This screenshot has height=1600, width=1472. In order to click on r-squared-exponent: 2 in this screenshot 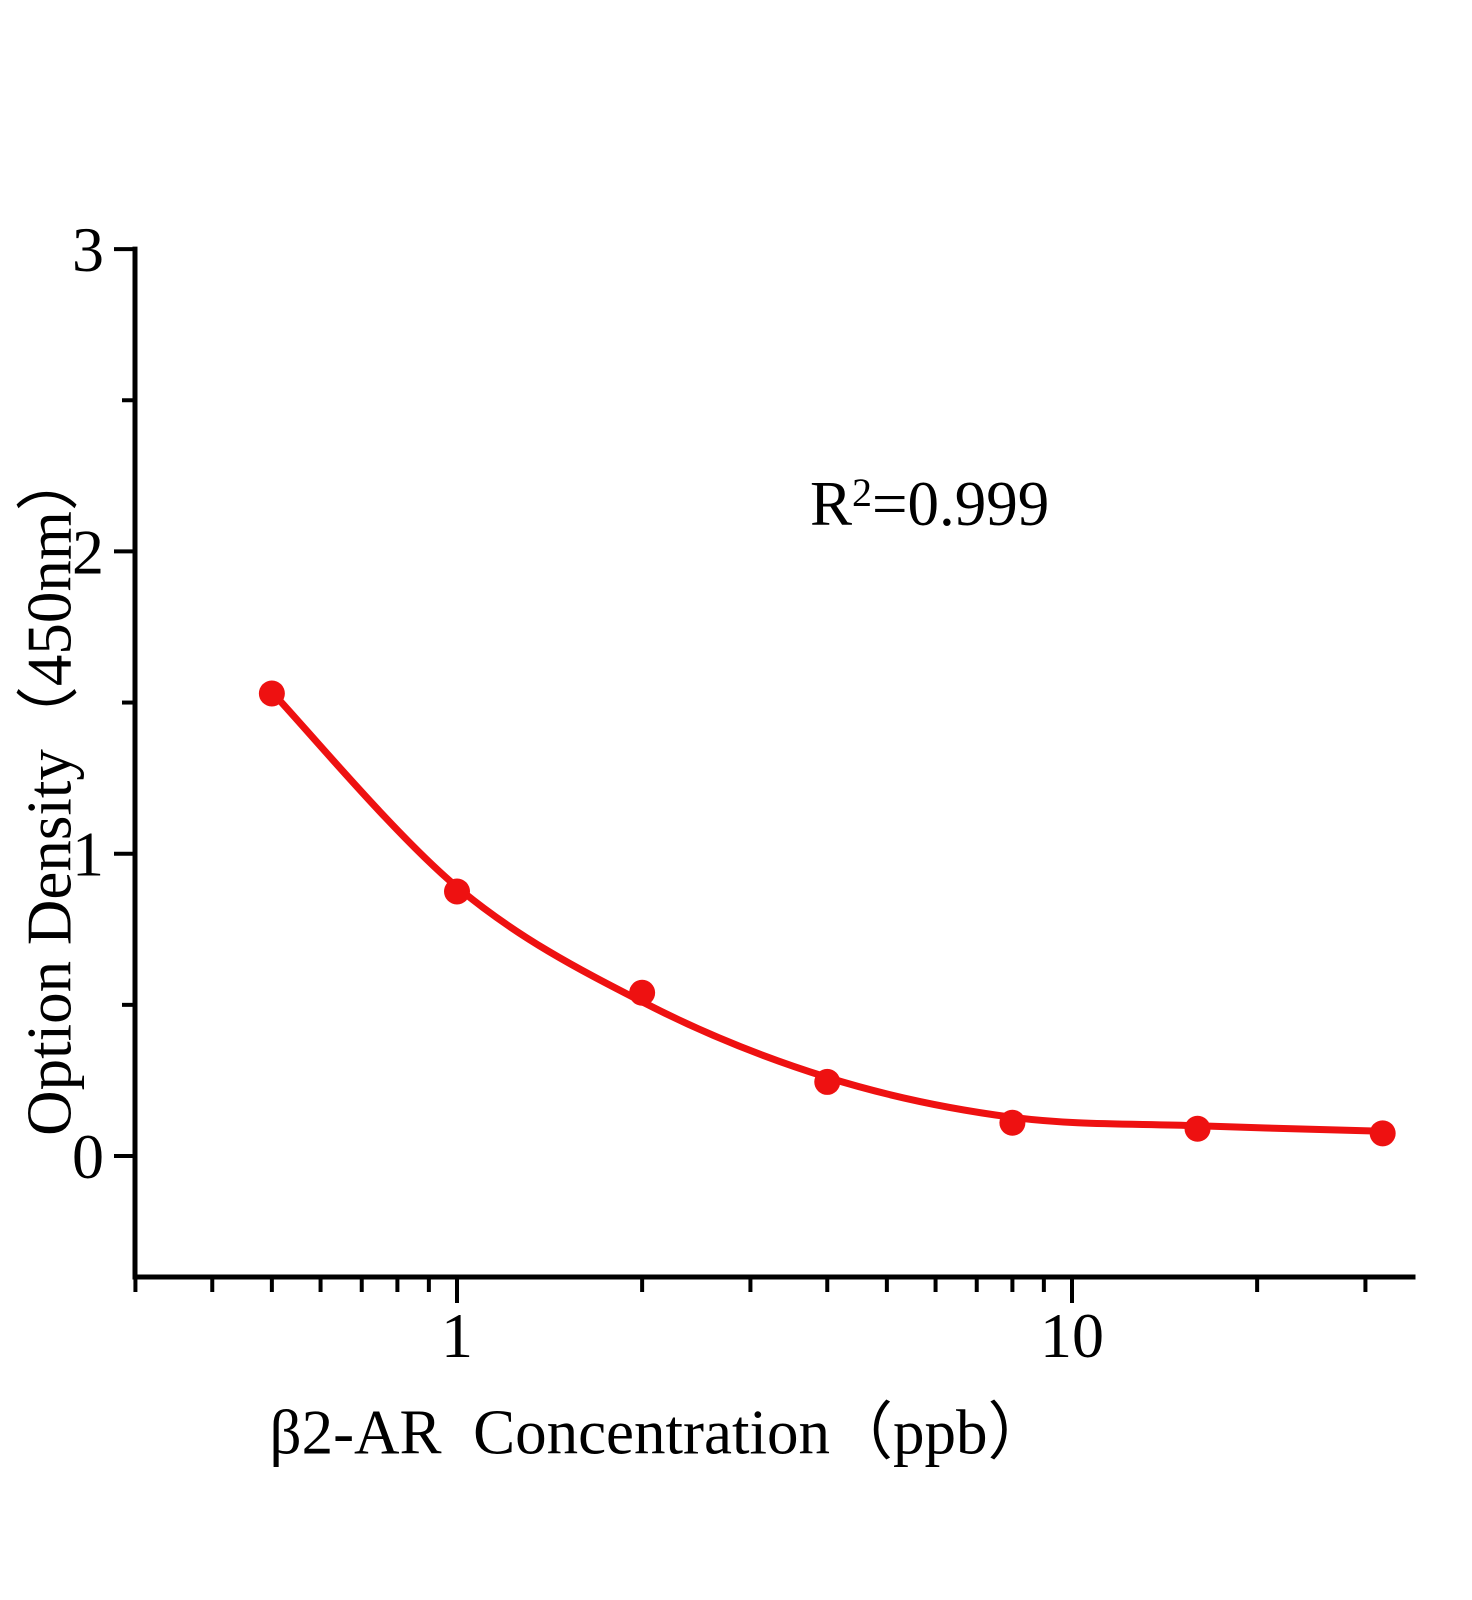, I will do `click(862, 492)`.